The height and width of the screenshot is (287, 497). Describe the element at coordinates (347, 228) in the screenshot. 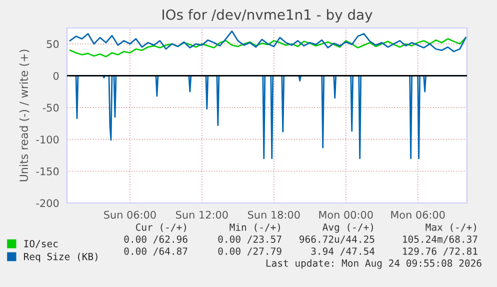

I see `text: Avg (-/+)` at that location.